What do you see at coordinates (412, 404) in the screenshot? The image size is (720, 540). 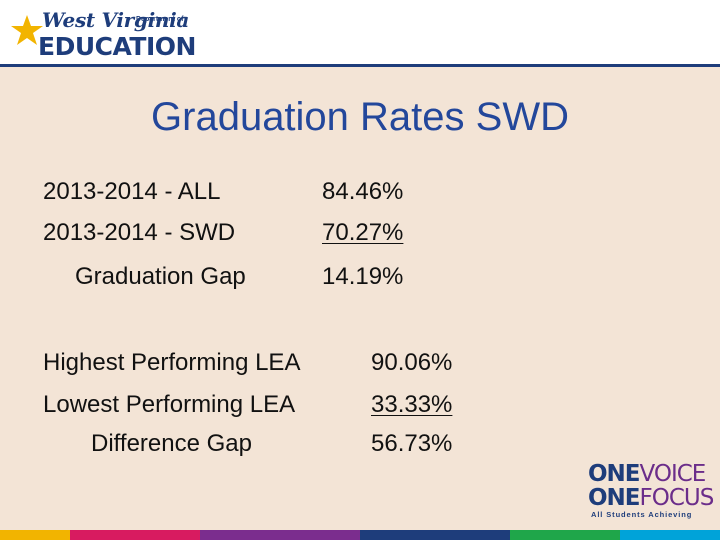 I see `lowest-lea-value: 33.33%` at bounding box center [412, 404].